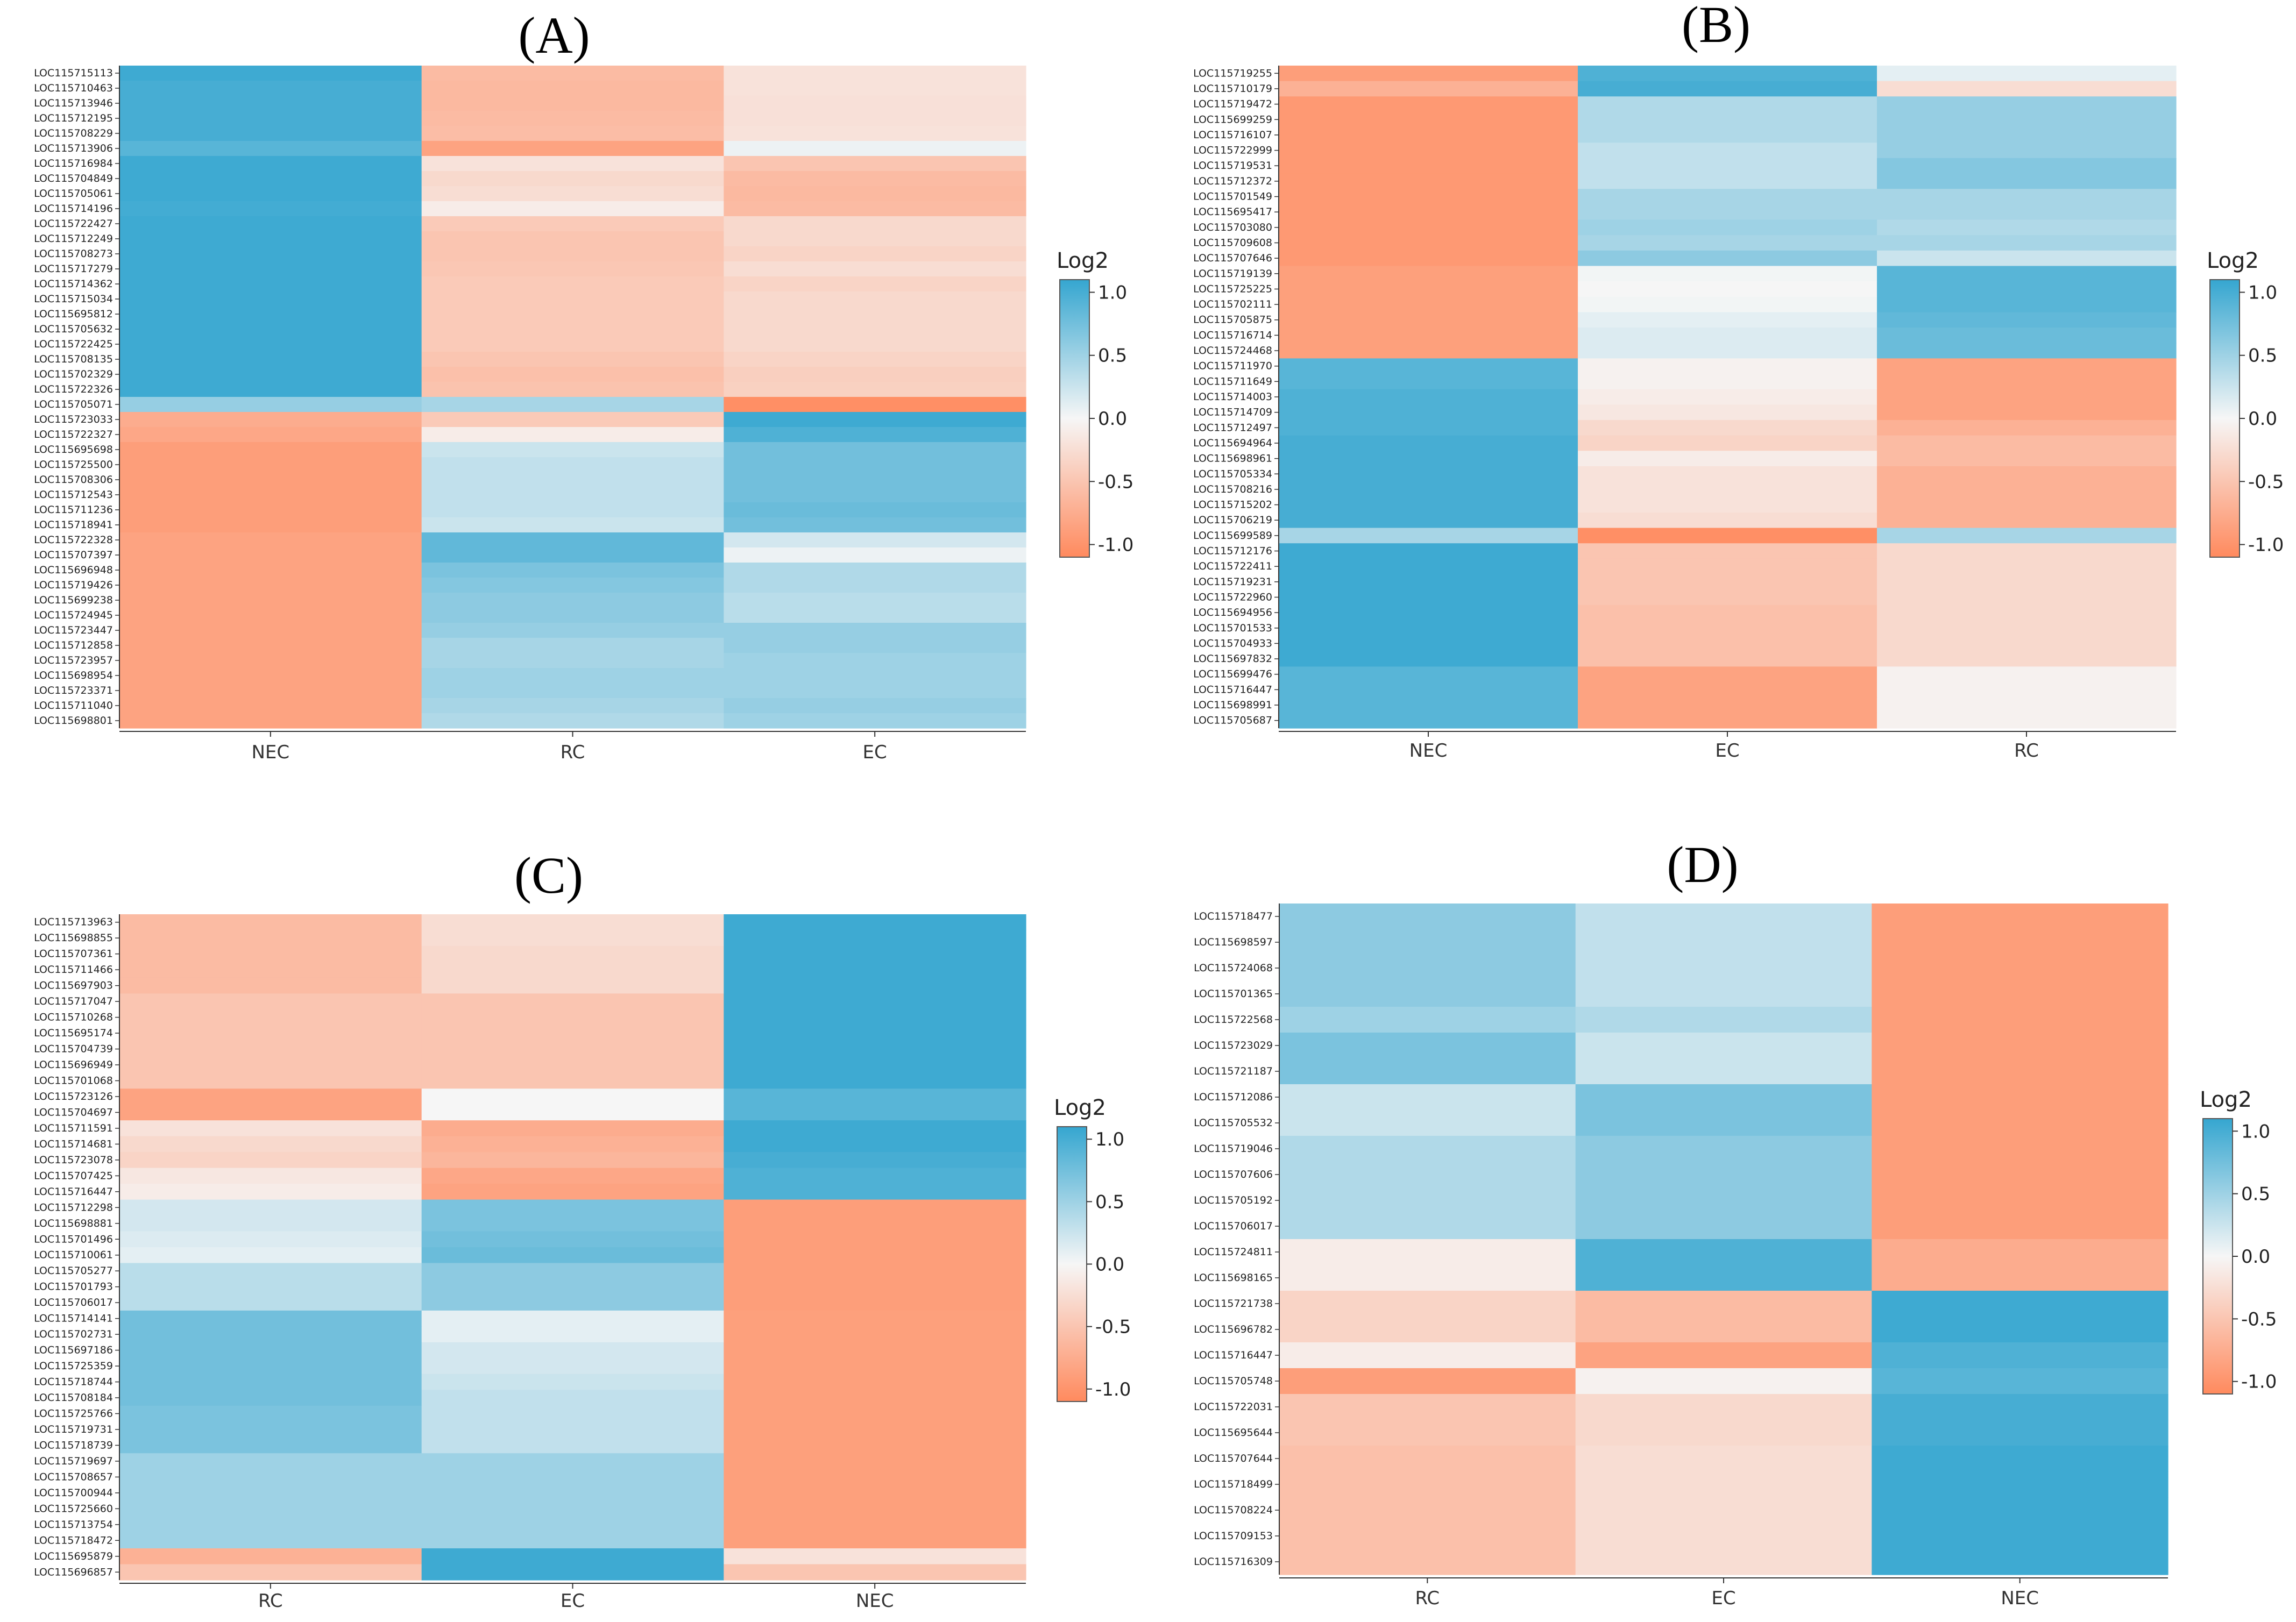  What do you see at coordinates (2026, 751) in the screenshot?
I see `x-tick-label: RC` at bounding box center [2026, 751].